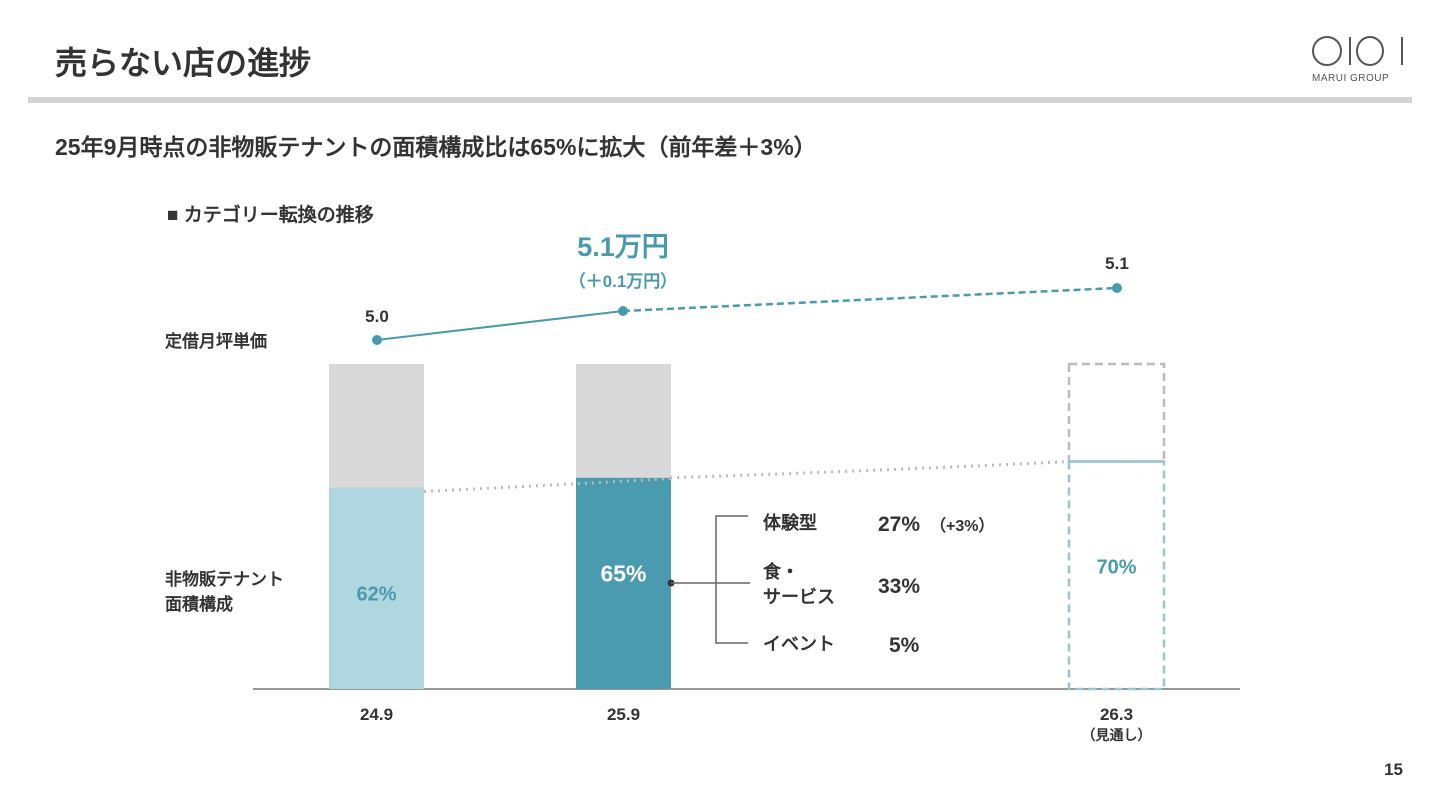 This screenshot has width=1440, height=809. What do you see at coordinates (376, 594) in the screenshot?
I see `bar-value-label: 62%` at bounding box center [376, 594].